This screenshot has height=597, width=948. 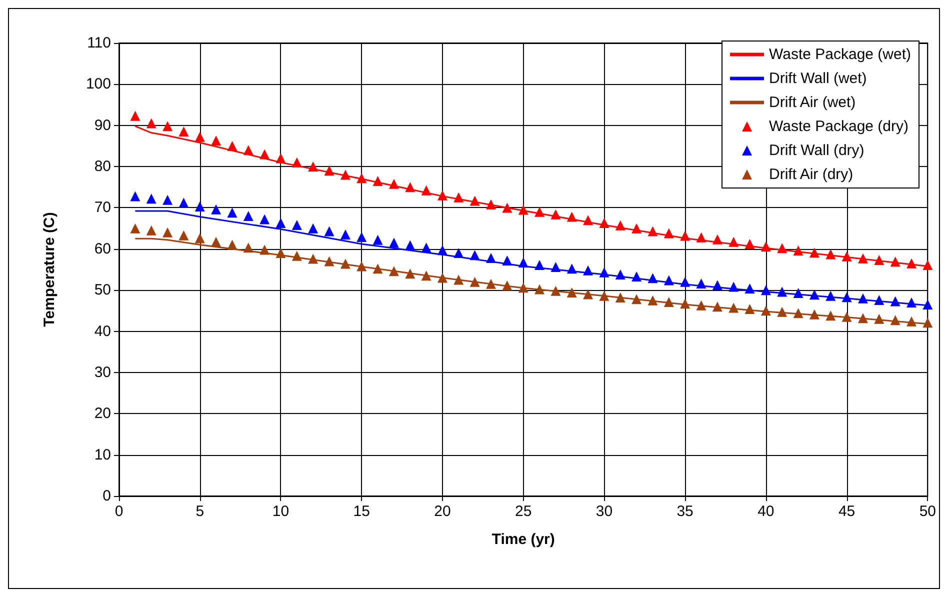 I want to click on x-tick-label: 35, so click(x=685, y=511).